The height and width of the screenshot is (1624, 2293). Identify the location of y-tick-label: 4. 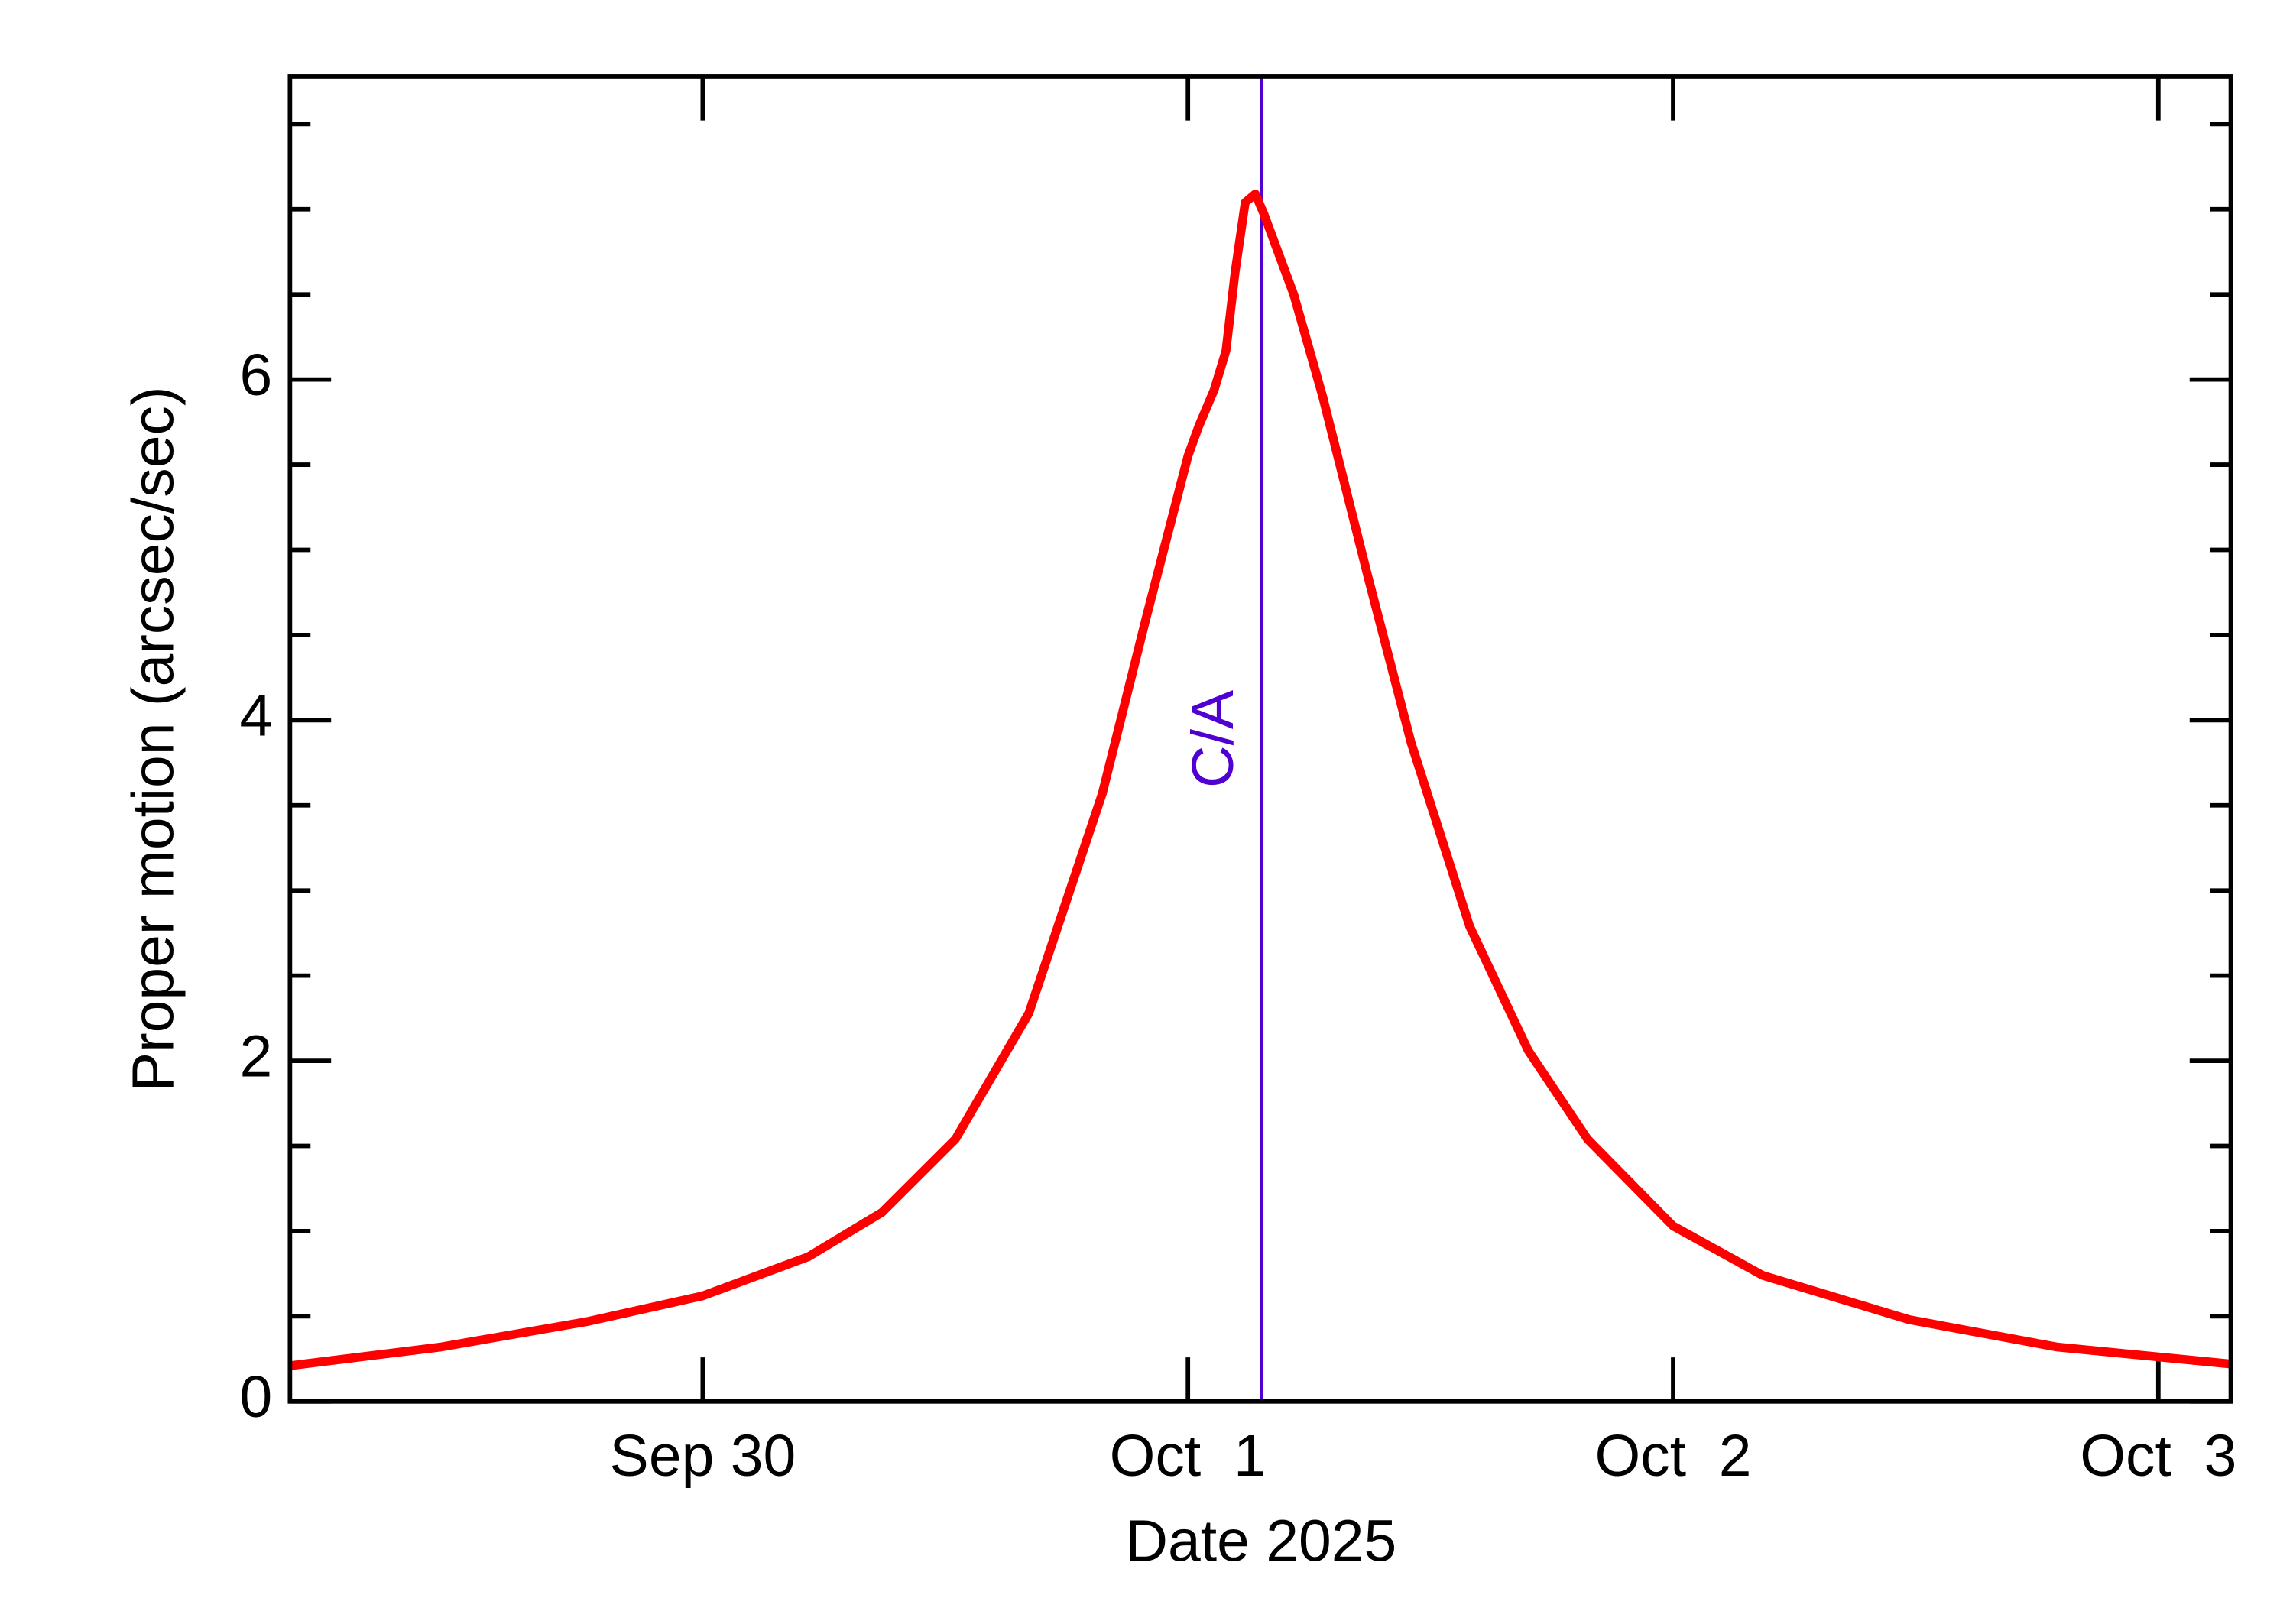
(256, 716).